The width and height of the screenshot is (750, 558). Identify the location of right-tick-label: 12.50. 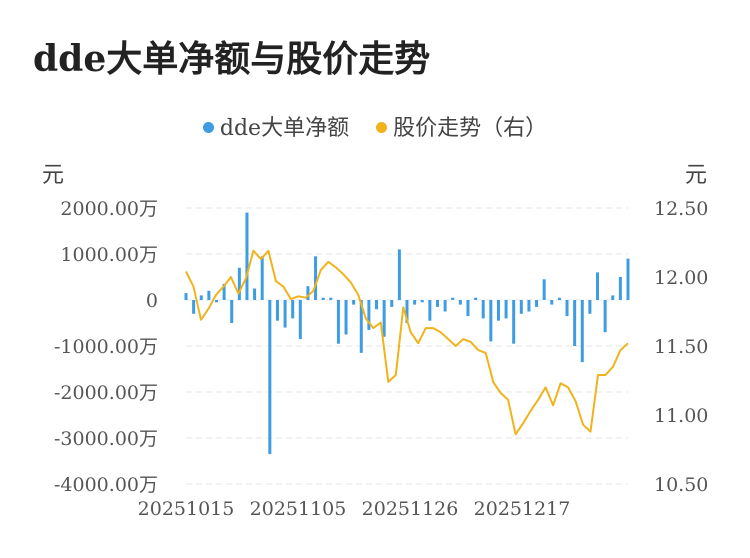
(681, 209).